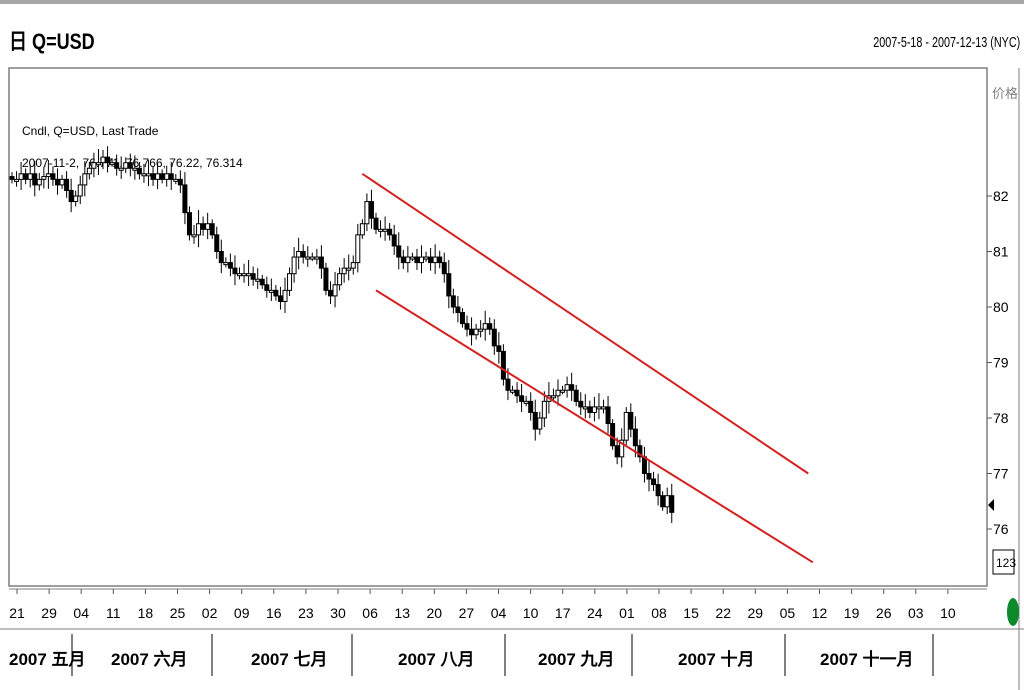 The height and width of the screenshot is (690, 1024). Describe the element at coordinates (338, 613) in the screenshot. I see `x-tick-label: 30` at that location.